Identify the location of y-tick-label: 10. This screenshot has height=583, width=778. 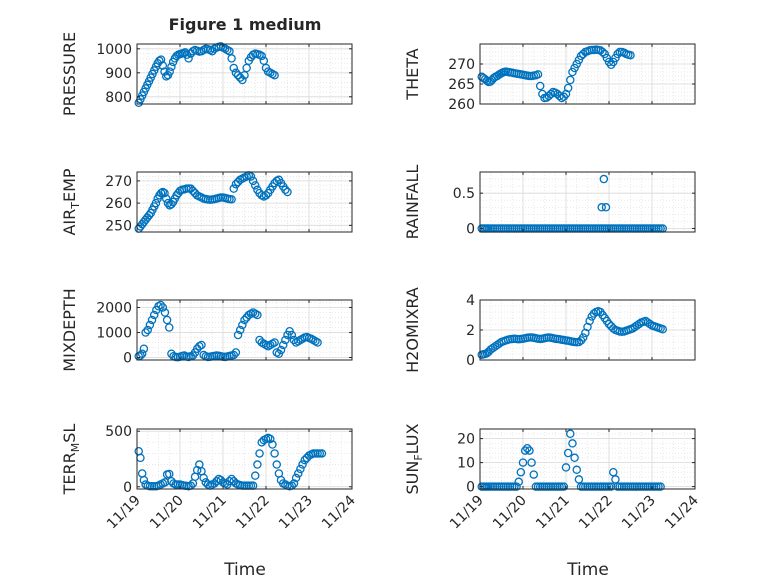
(466, 464).